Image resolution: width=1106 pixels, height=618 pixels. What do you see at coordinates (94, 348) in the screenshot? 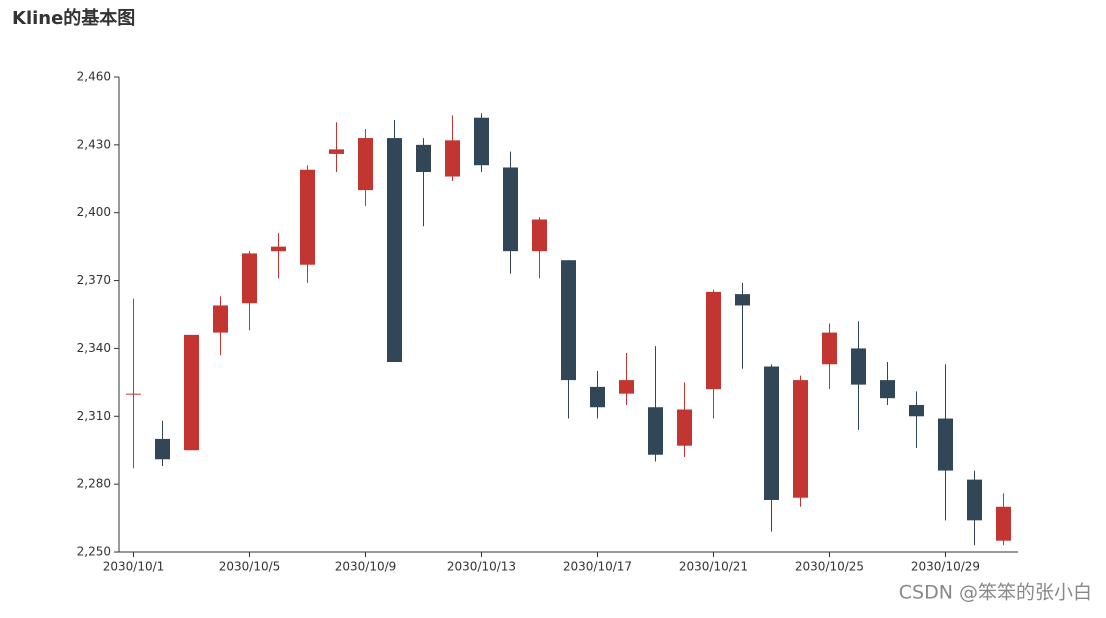
I see `y-tick-label: 2,340` at bounding box center [94, 348].